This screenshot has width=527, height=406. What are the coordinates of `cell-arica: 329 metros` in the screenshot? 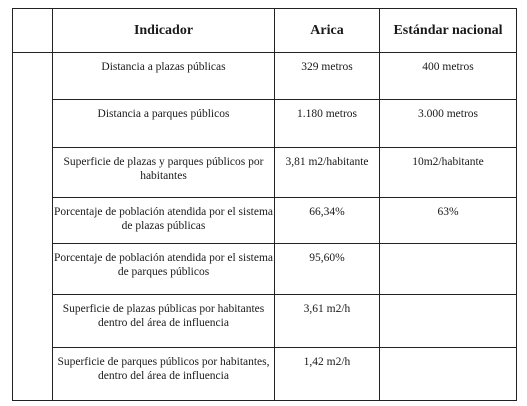 It's located at (327, 76).